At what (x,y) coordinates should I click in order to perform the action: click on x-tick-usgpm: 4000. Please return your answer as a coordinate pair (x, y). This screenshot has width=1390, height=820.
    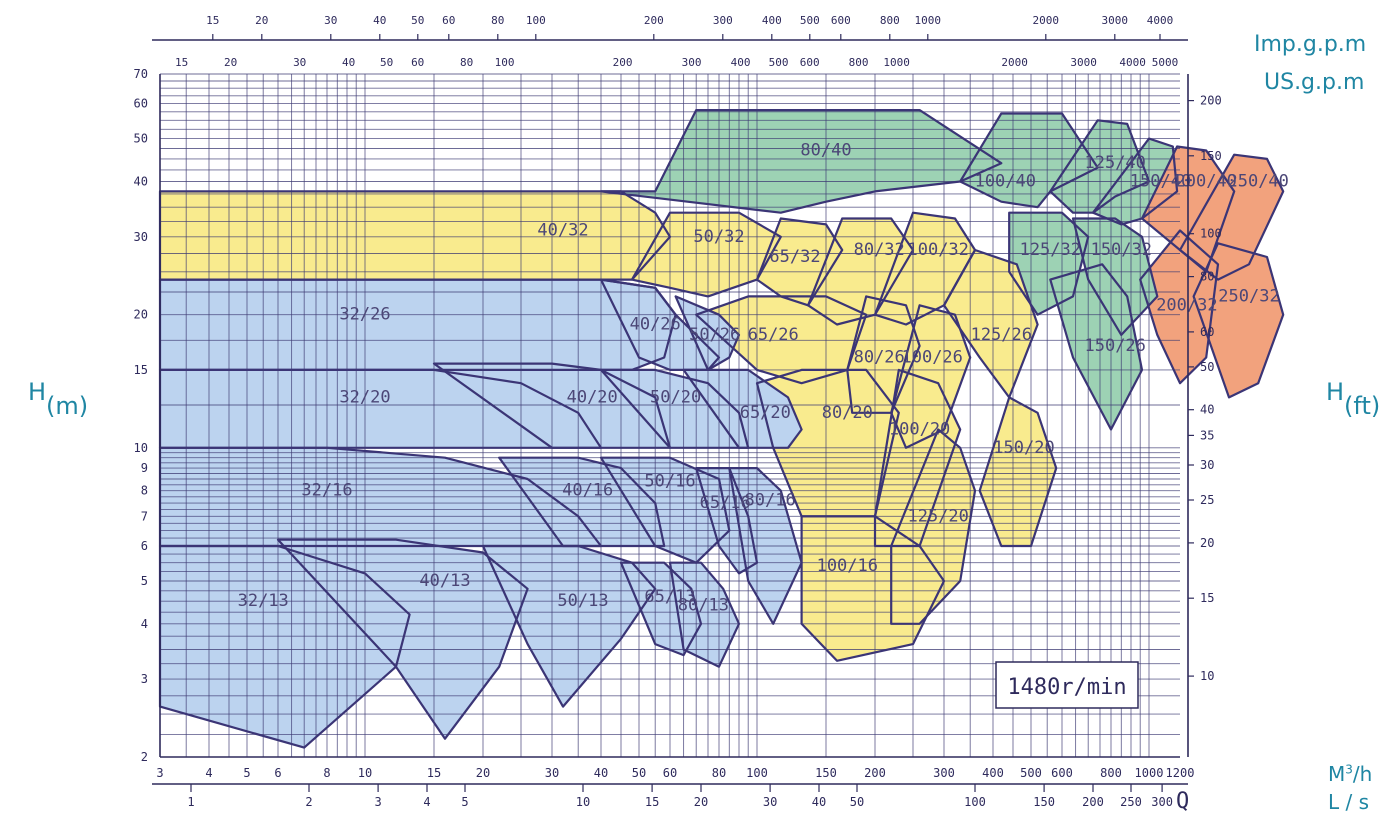
    Looking at the image, I should click on (1132, 62).